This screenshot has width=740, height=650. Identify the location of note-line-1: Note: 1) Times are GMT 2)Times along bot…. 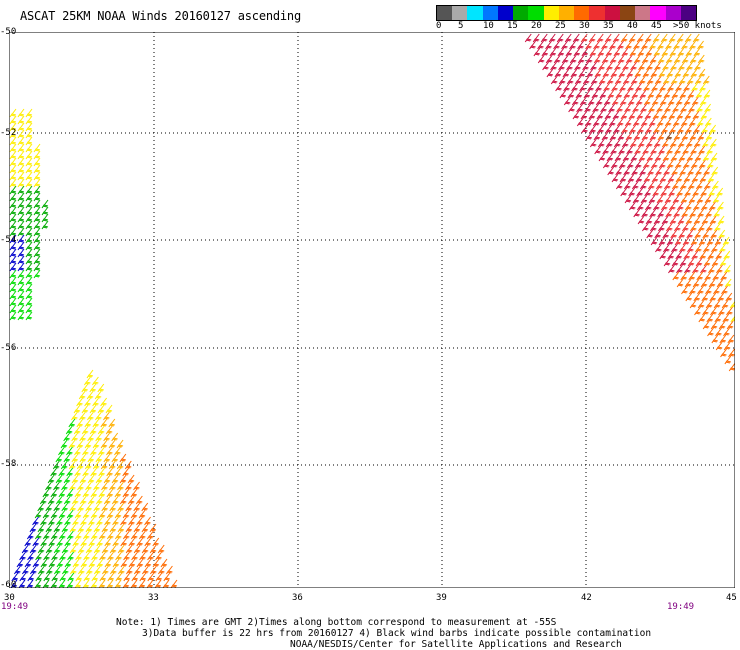
(336, 622).